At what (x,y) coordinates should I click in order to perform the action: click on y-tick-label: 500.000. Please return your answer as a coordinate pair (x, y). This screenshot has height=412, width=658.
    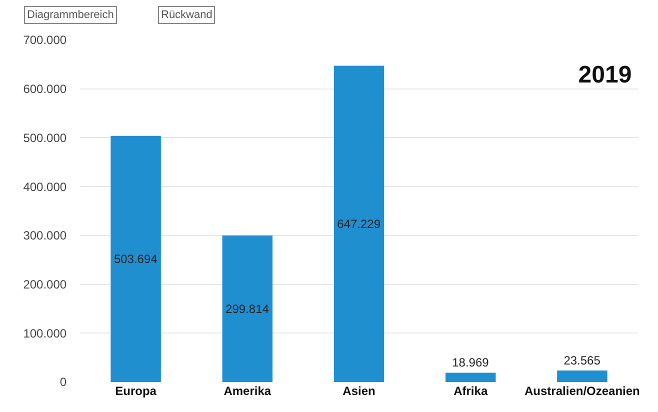
    Looking at the image, I should click on (45, 137).